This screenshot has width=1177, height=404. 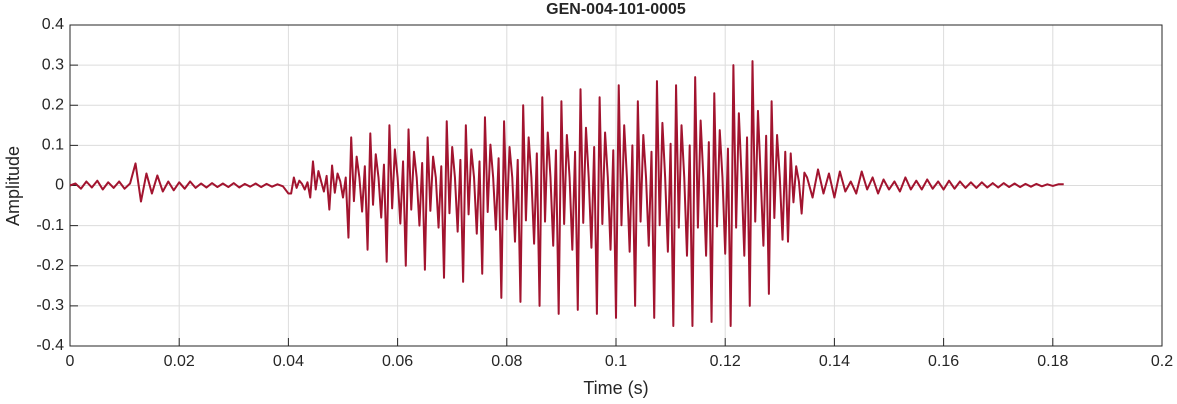 What do you see at coordinates (1162, 361) in the screenshot?
I see `x-tick-label: 0.2` at bounding box center [1162, 361].